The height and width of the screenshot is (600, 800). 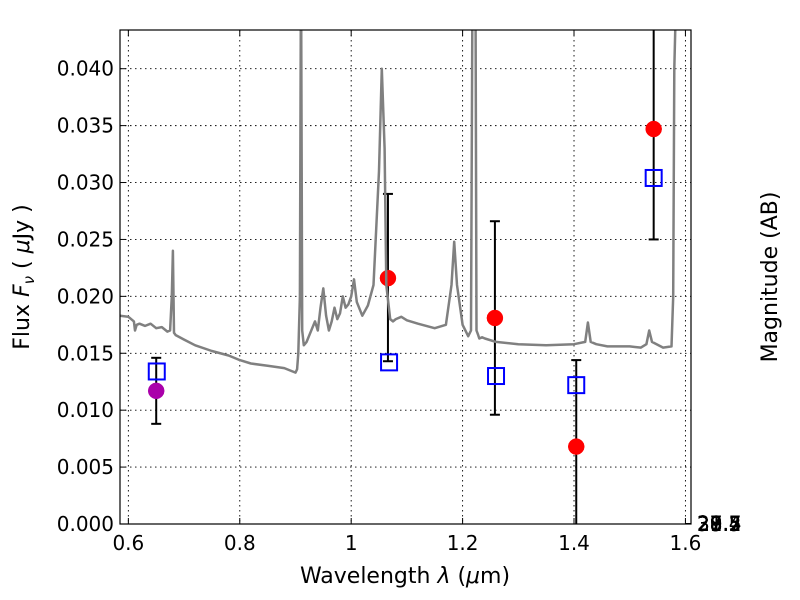 I want to click on y-tick-label: 0.005, so click(x=85, y=467).